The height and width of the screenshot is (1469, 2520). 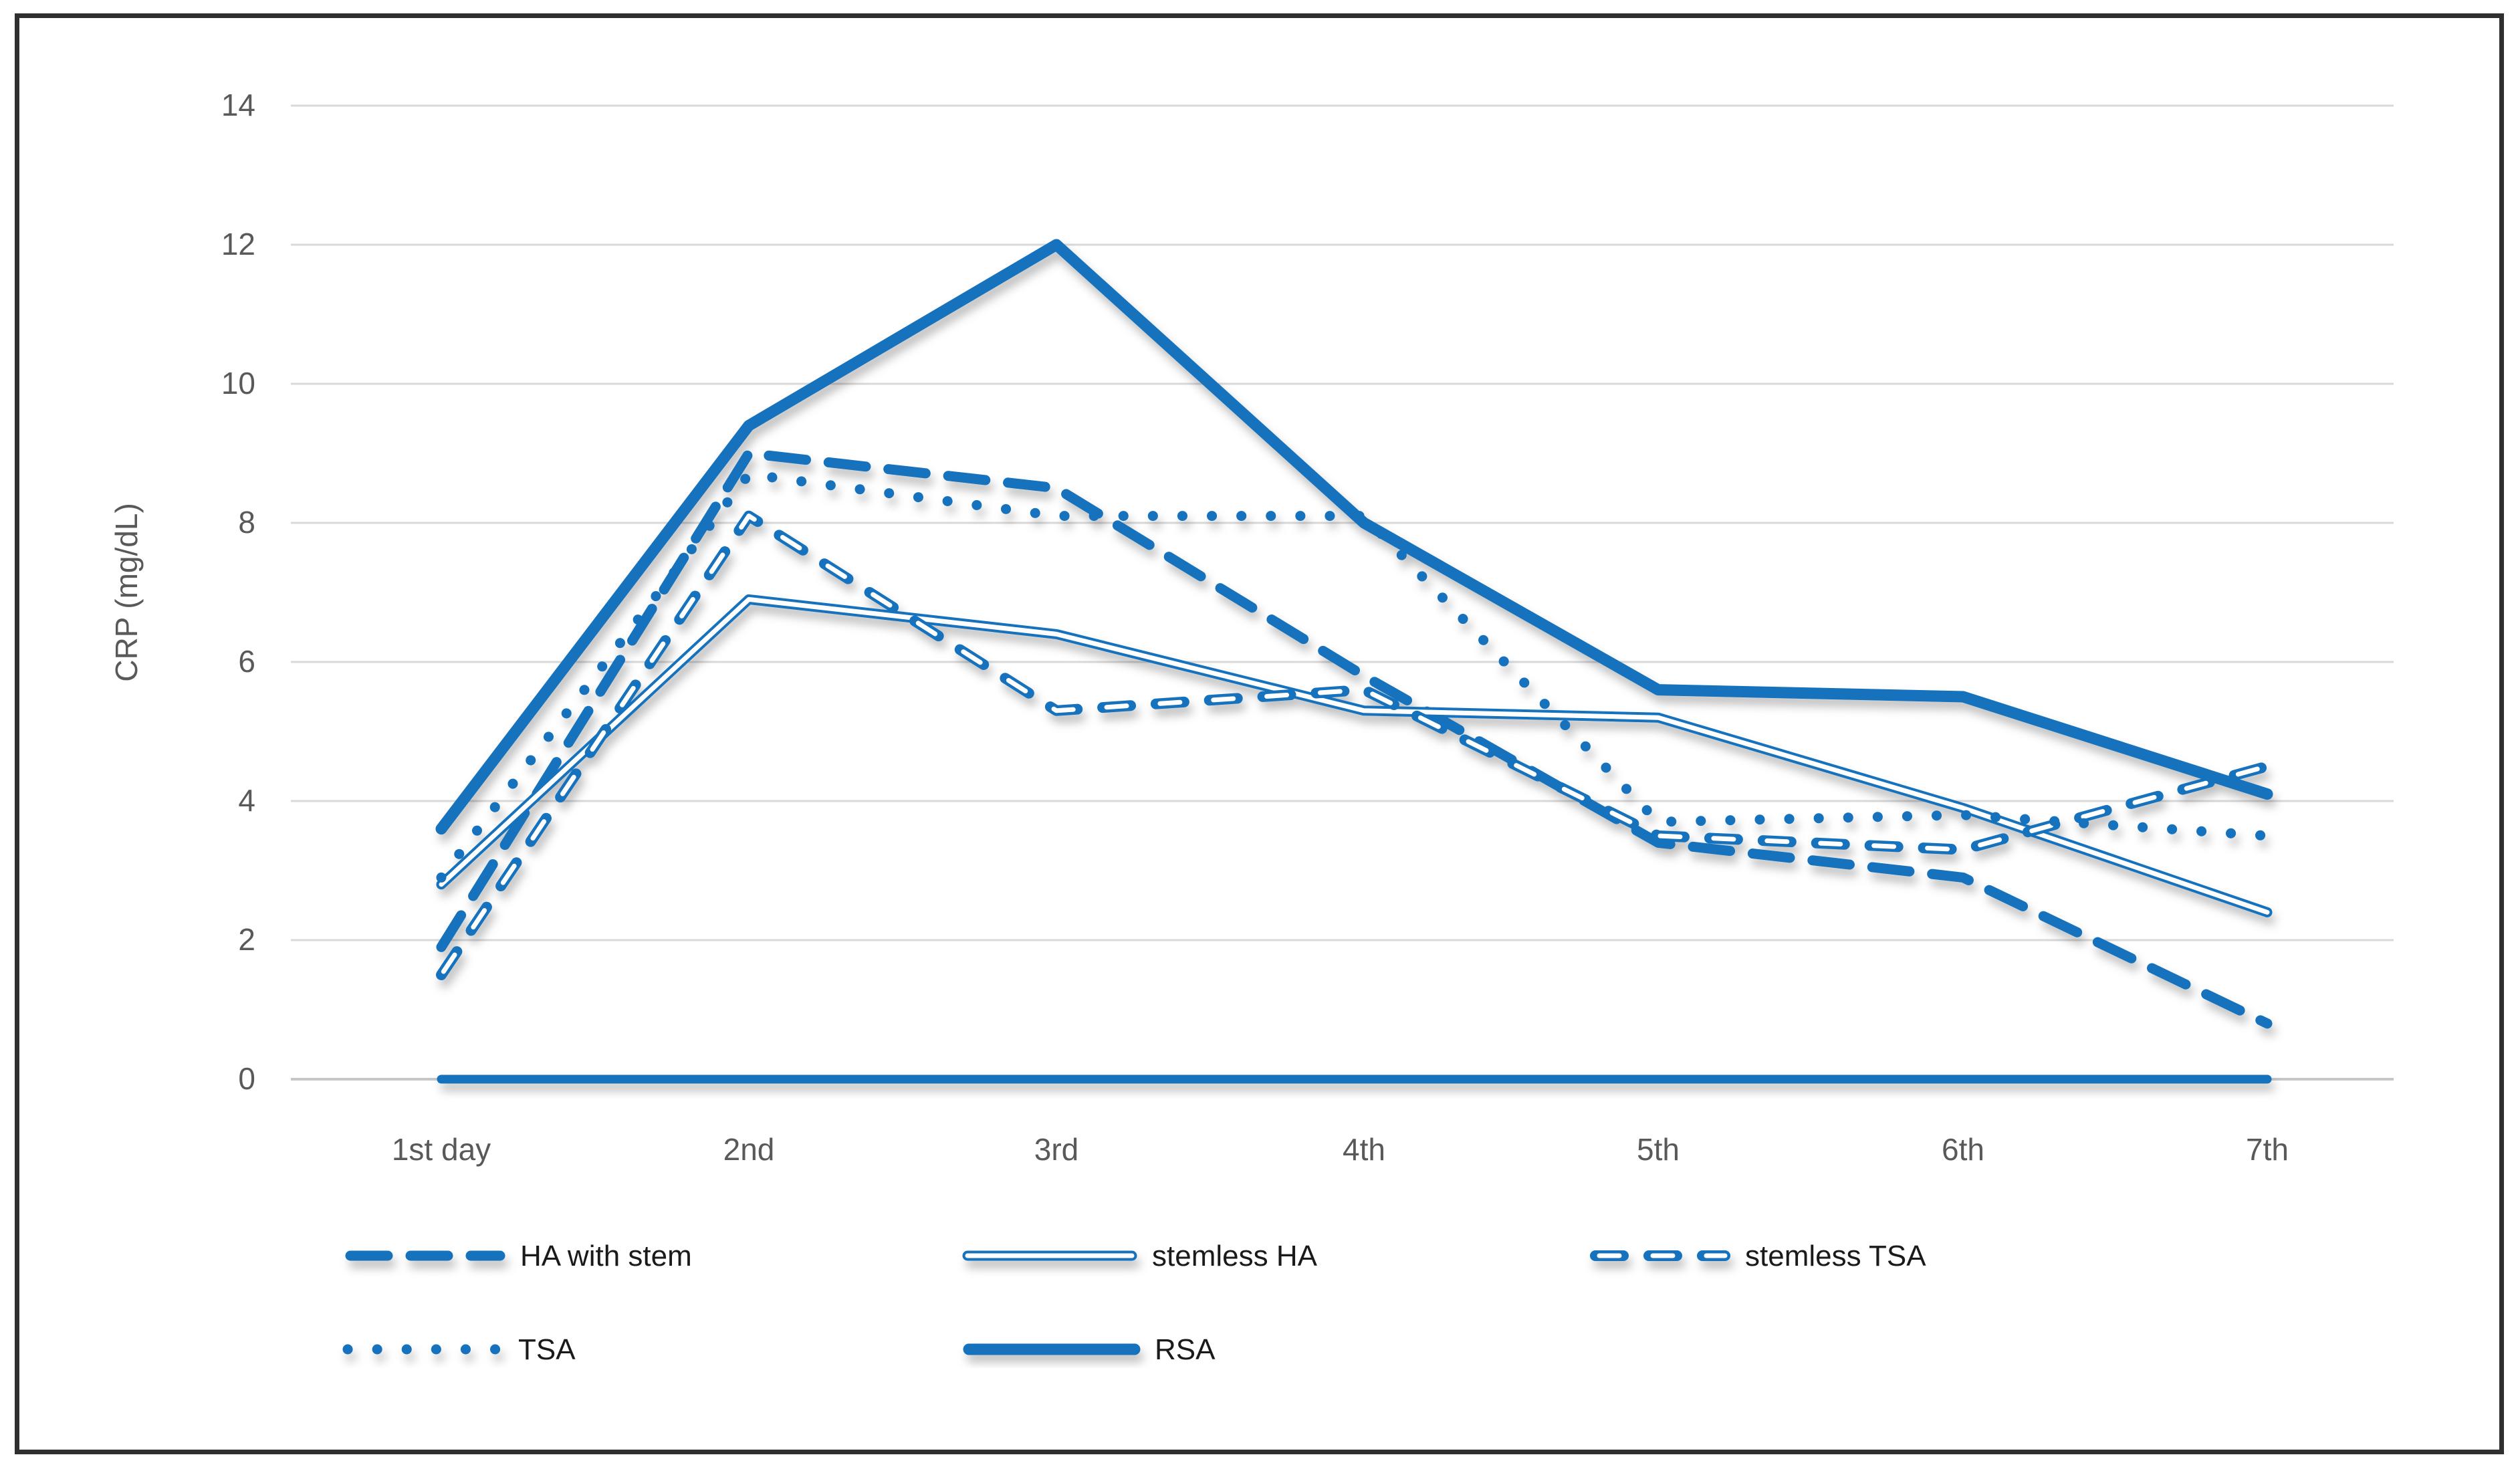 What do you see at coordinates (1056, 1149) in the screenshot?
I see `x-tick-3rd: 3rd` at bounding box center [1056, 1149].